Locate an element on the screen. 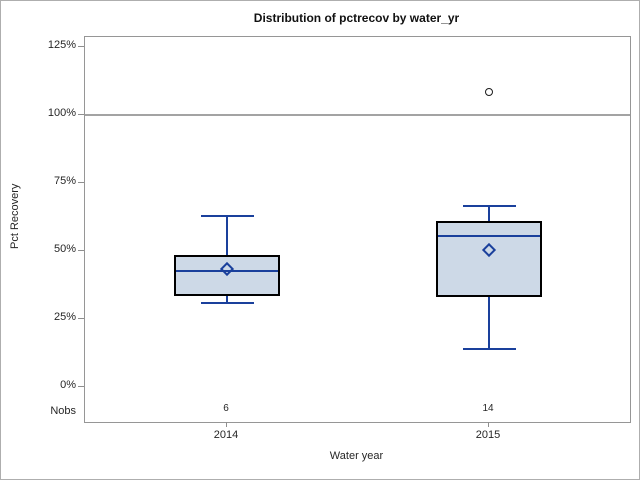 This screenshot has width=640, height=480. y-tick-label: 125% is located at coordinates (61, 45).